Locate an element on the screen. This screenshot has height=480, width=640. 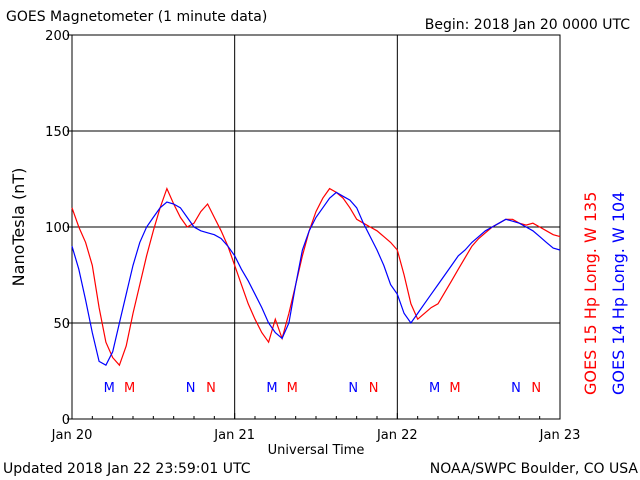
x-tick-label: Jan 23 is located at coordinates (560, 435).